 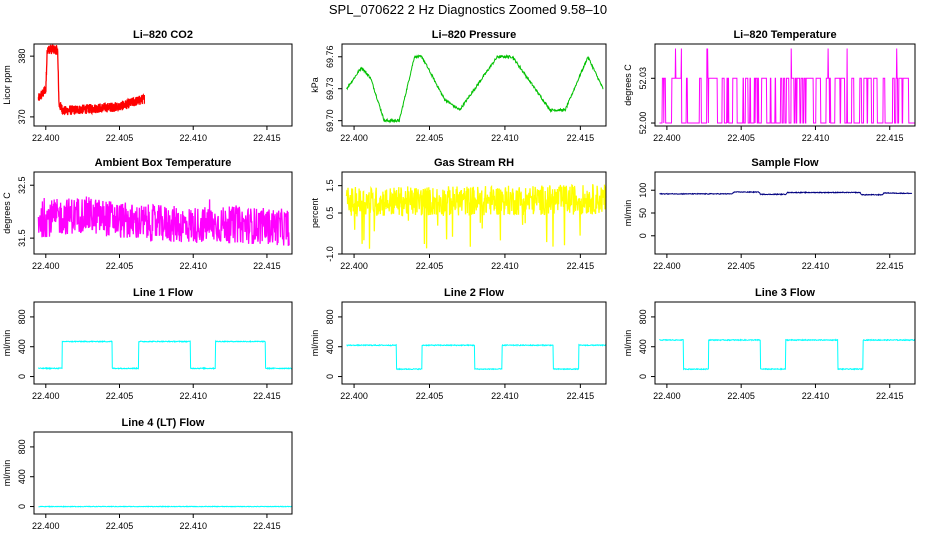 I want to click on y-tick-label: 69.70, so click(x=330, y=120).